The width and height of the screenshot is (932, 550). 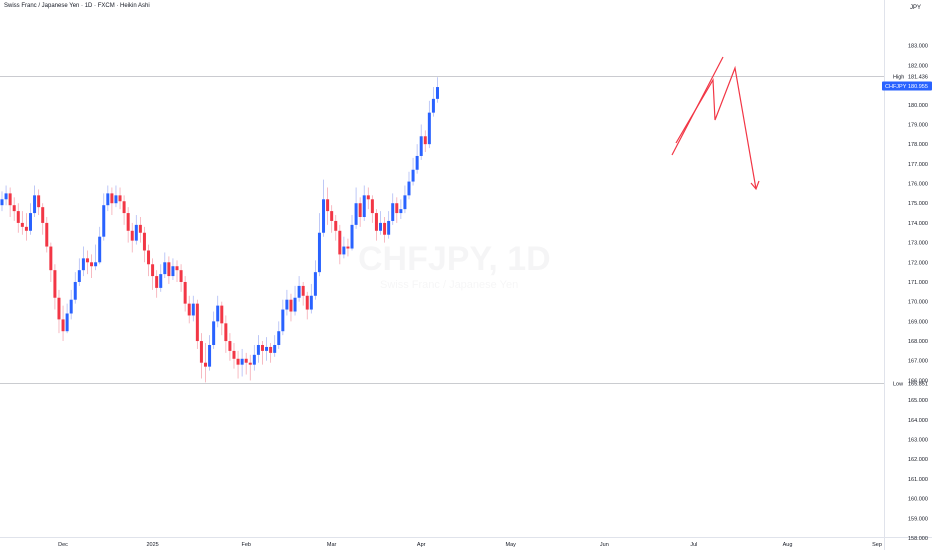 What do you see at coordinates (918, 401) in the screenshot?
I see `y-tick-label: 165.000` at bounding box center [918, 401].